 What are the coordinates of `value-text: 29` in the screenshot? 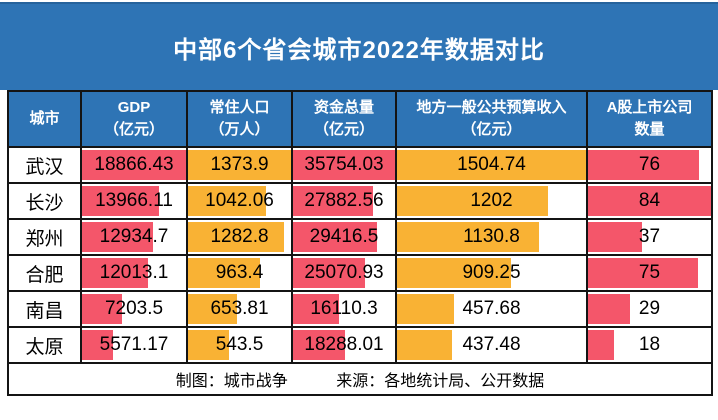 It's located at (649, 308).